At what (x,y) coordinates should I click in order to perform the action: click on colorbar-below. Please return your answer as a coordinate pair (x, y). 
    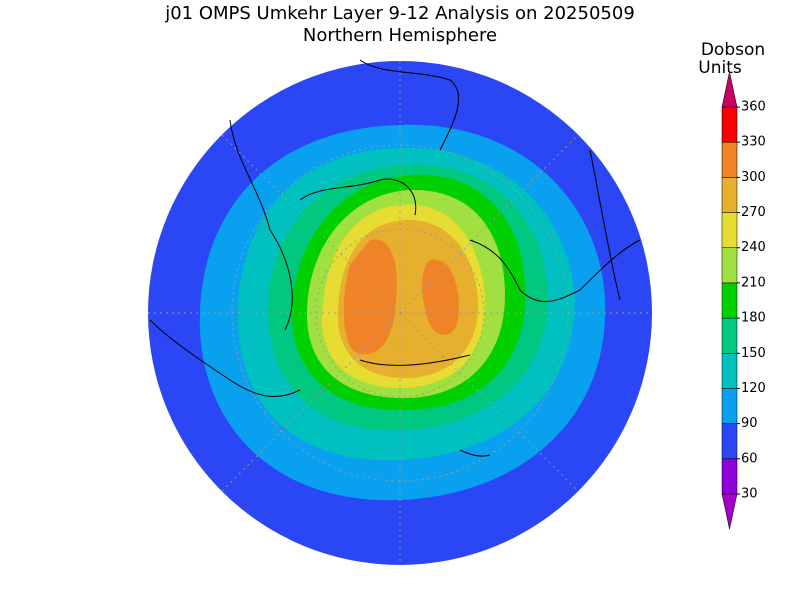
    Looking at the image, I should click on (729, 511).